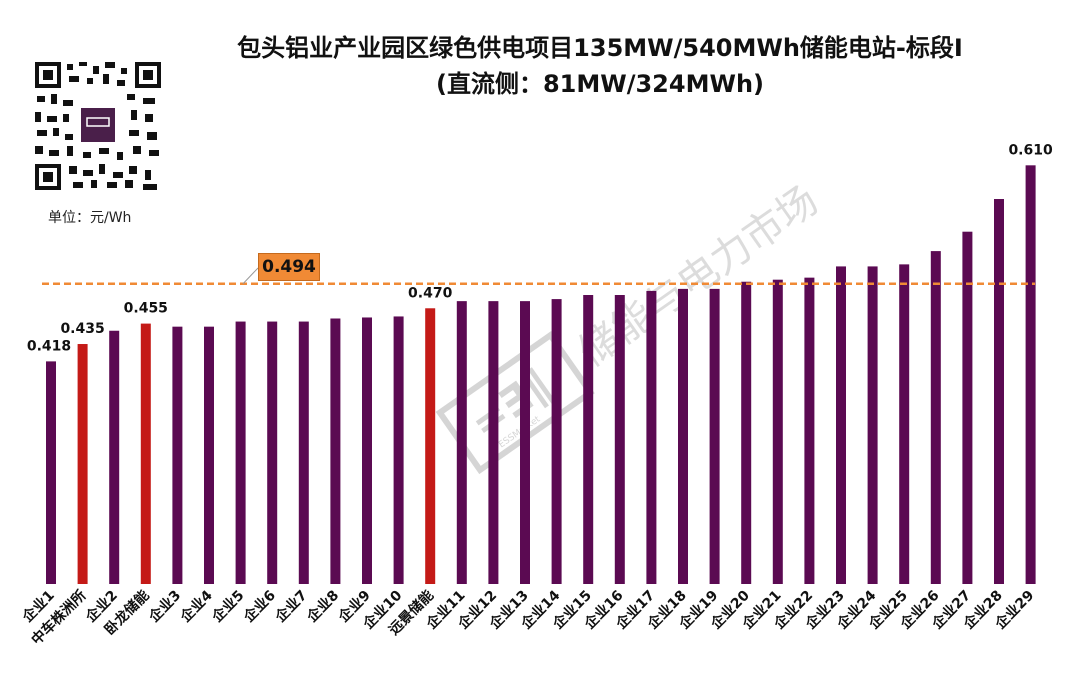 This screenshot has width=1080, height=685. Describe the element at coordinates (303, 452) in the screenshot. I see `bar-企业7` at that location.